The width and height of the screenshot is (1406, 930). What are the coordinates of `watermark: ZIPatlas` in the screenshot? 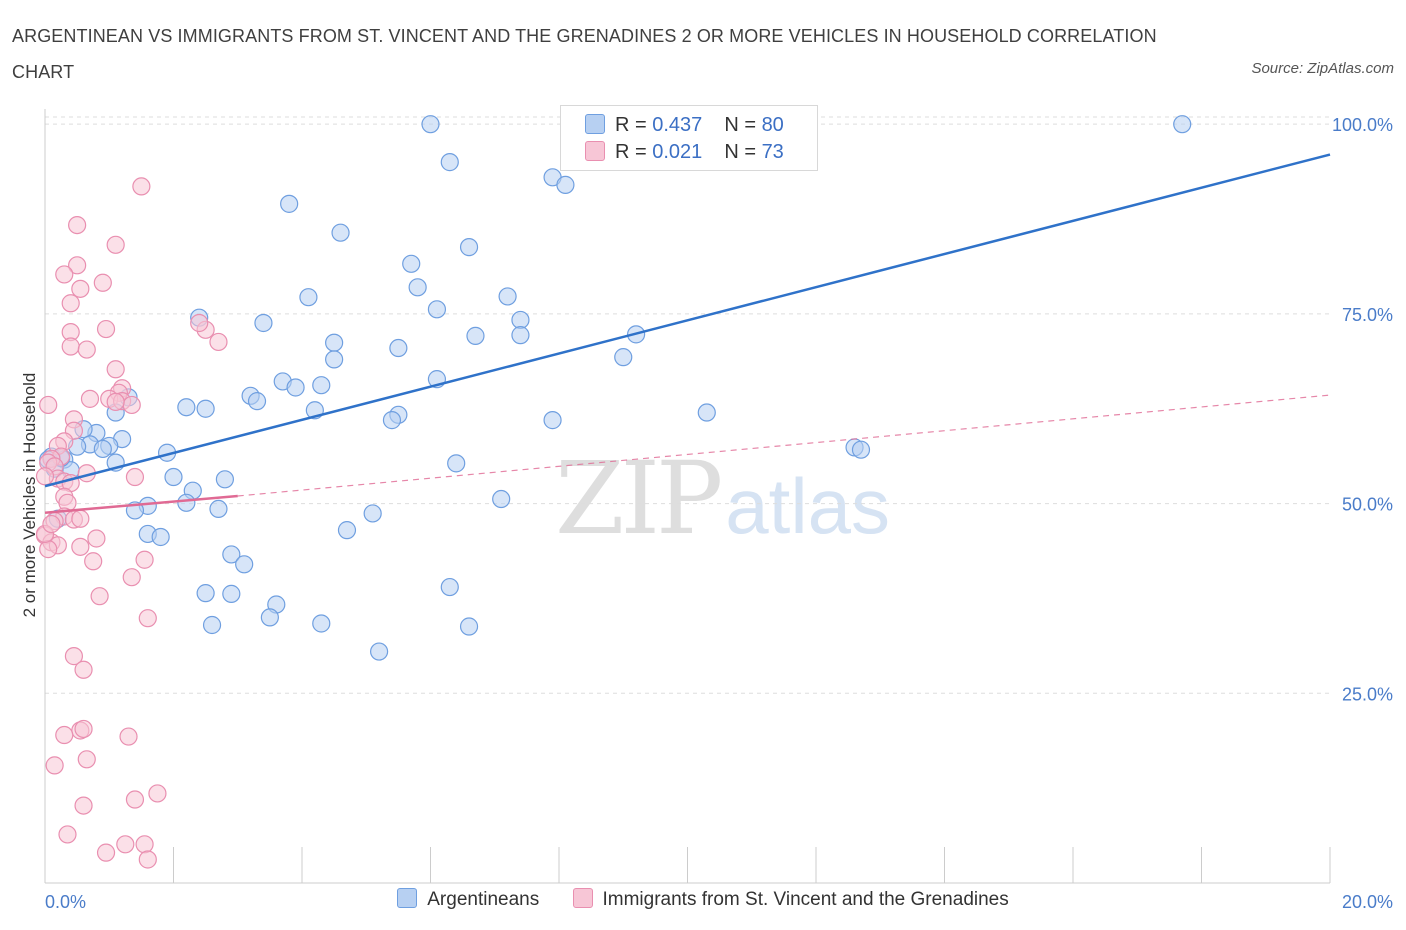 It's located at (722, 498).